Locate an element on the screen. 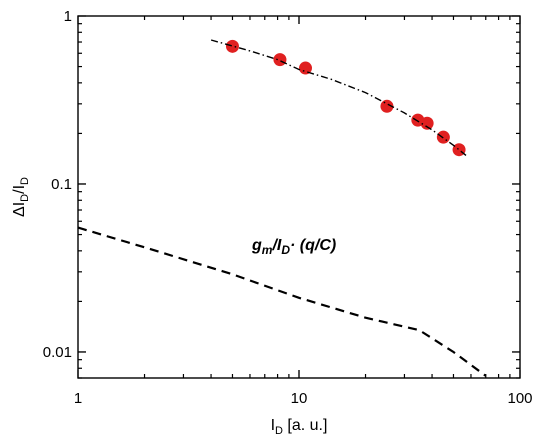  y-axis-label-pre: ΔI is located at coordinates (19, 209).